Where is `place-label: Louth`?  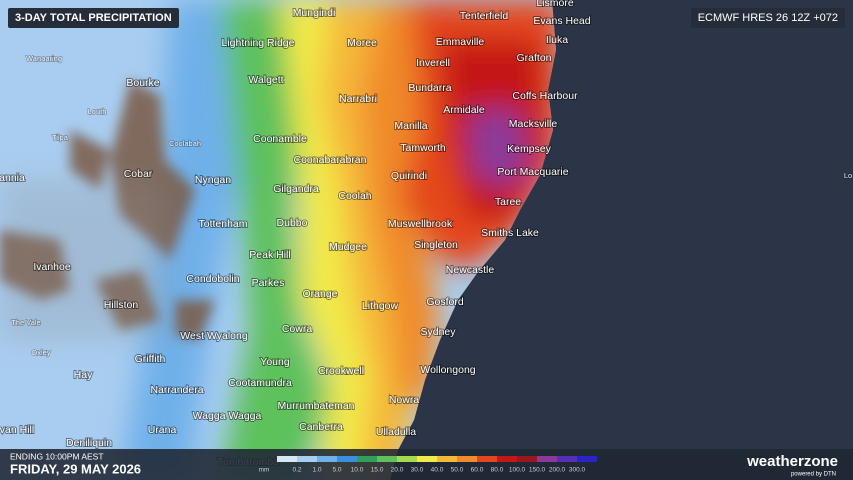
place-label: Louth is located at coordinates (97, 111).